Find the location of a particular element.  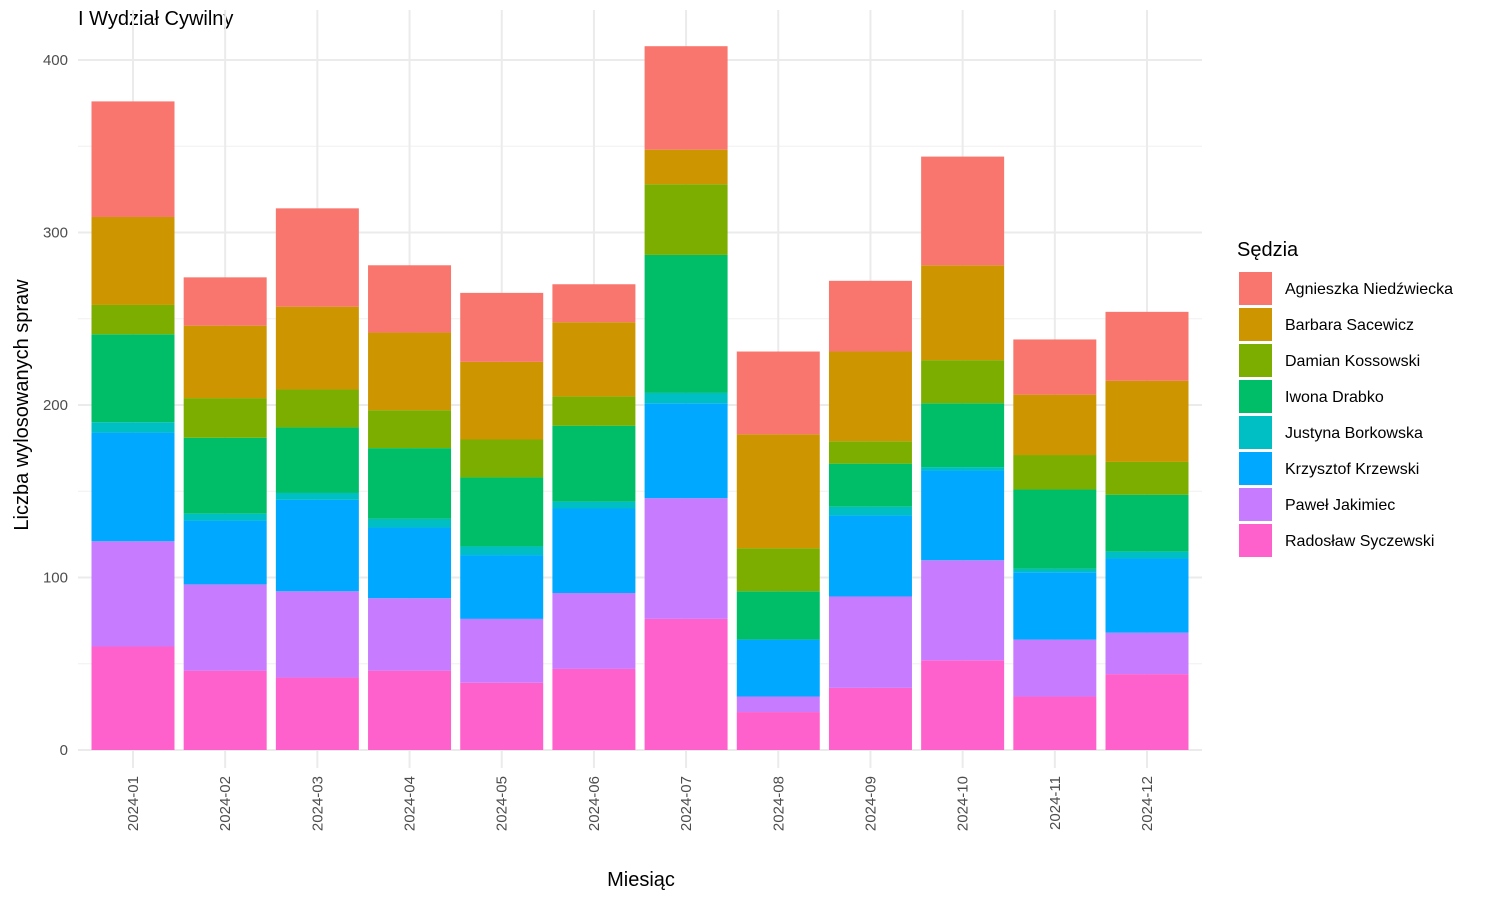

x-tick-label: 2024-07 is located at coordinates (686, 803).